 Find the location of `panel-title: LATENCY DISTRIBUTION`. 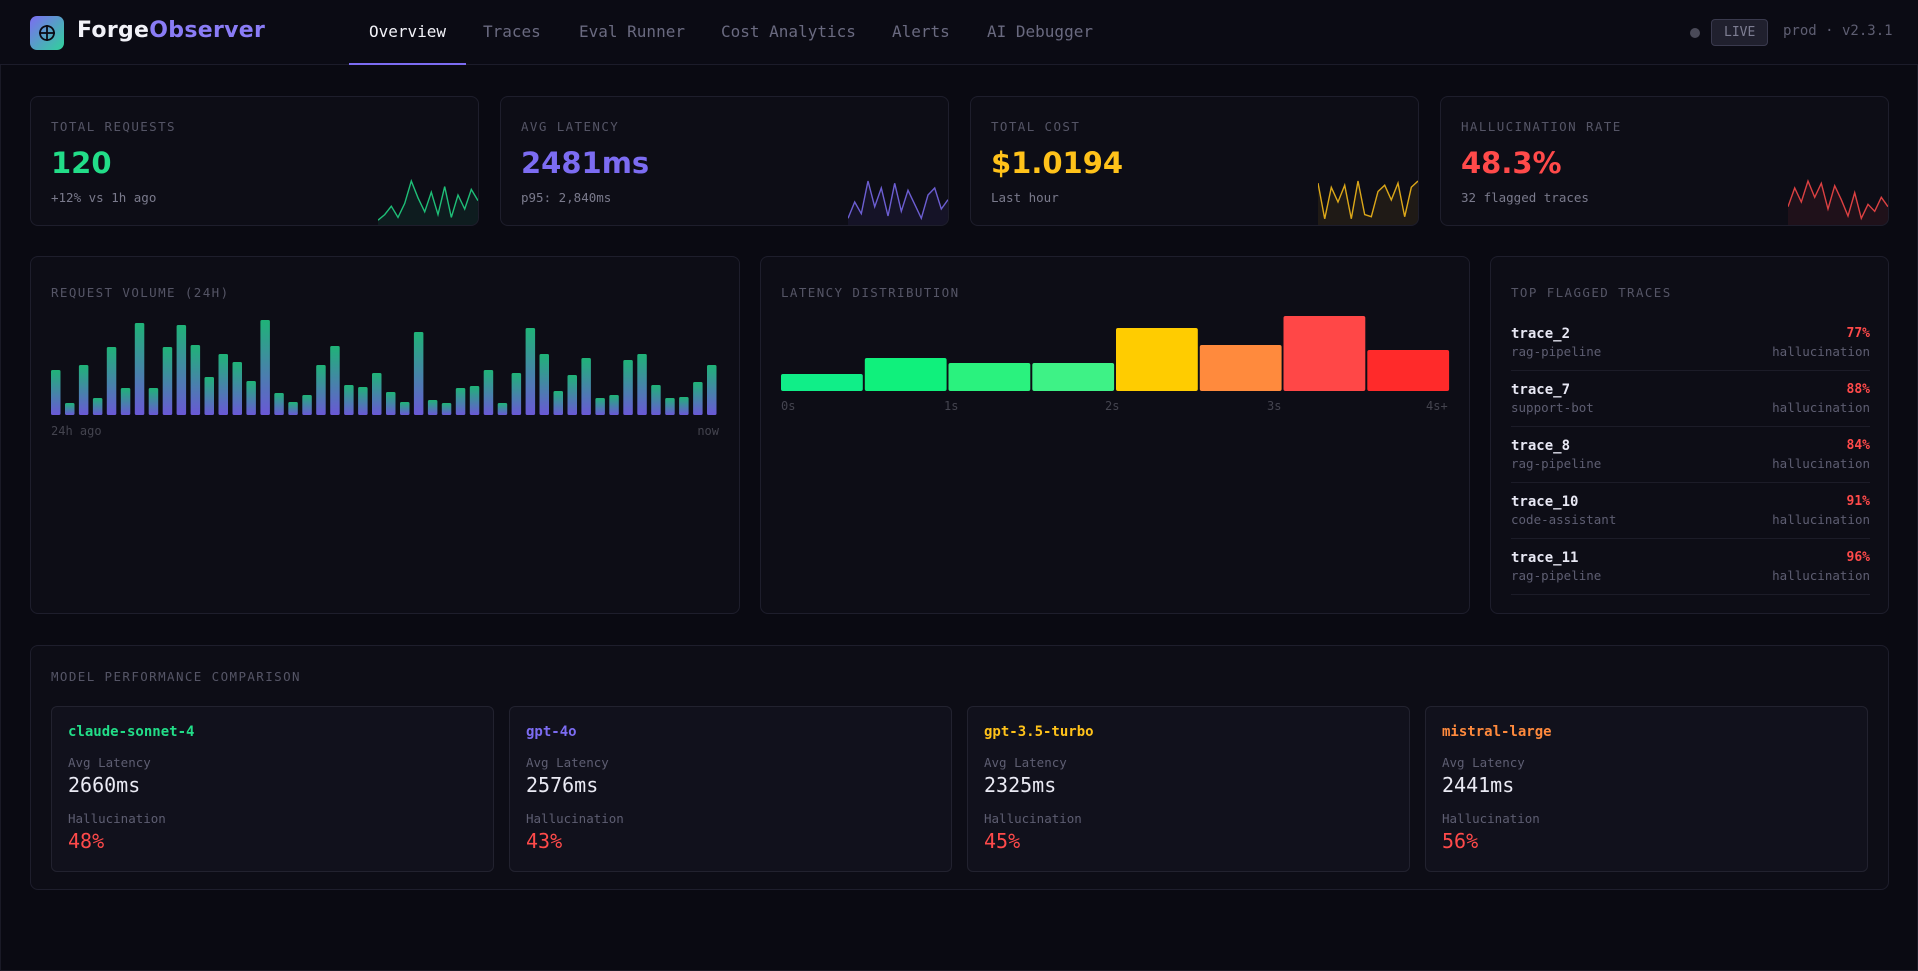

panel-title: LATENCY DISTRIBUTION is located at coordinates (870, 292).